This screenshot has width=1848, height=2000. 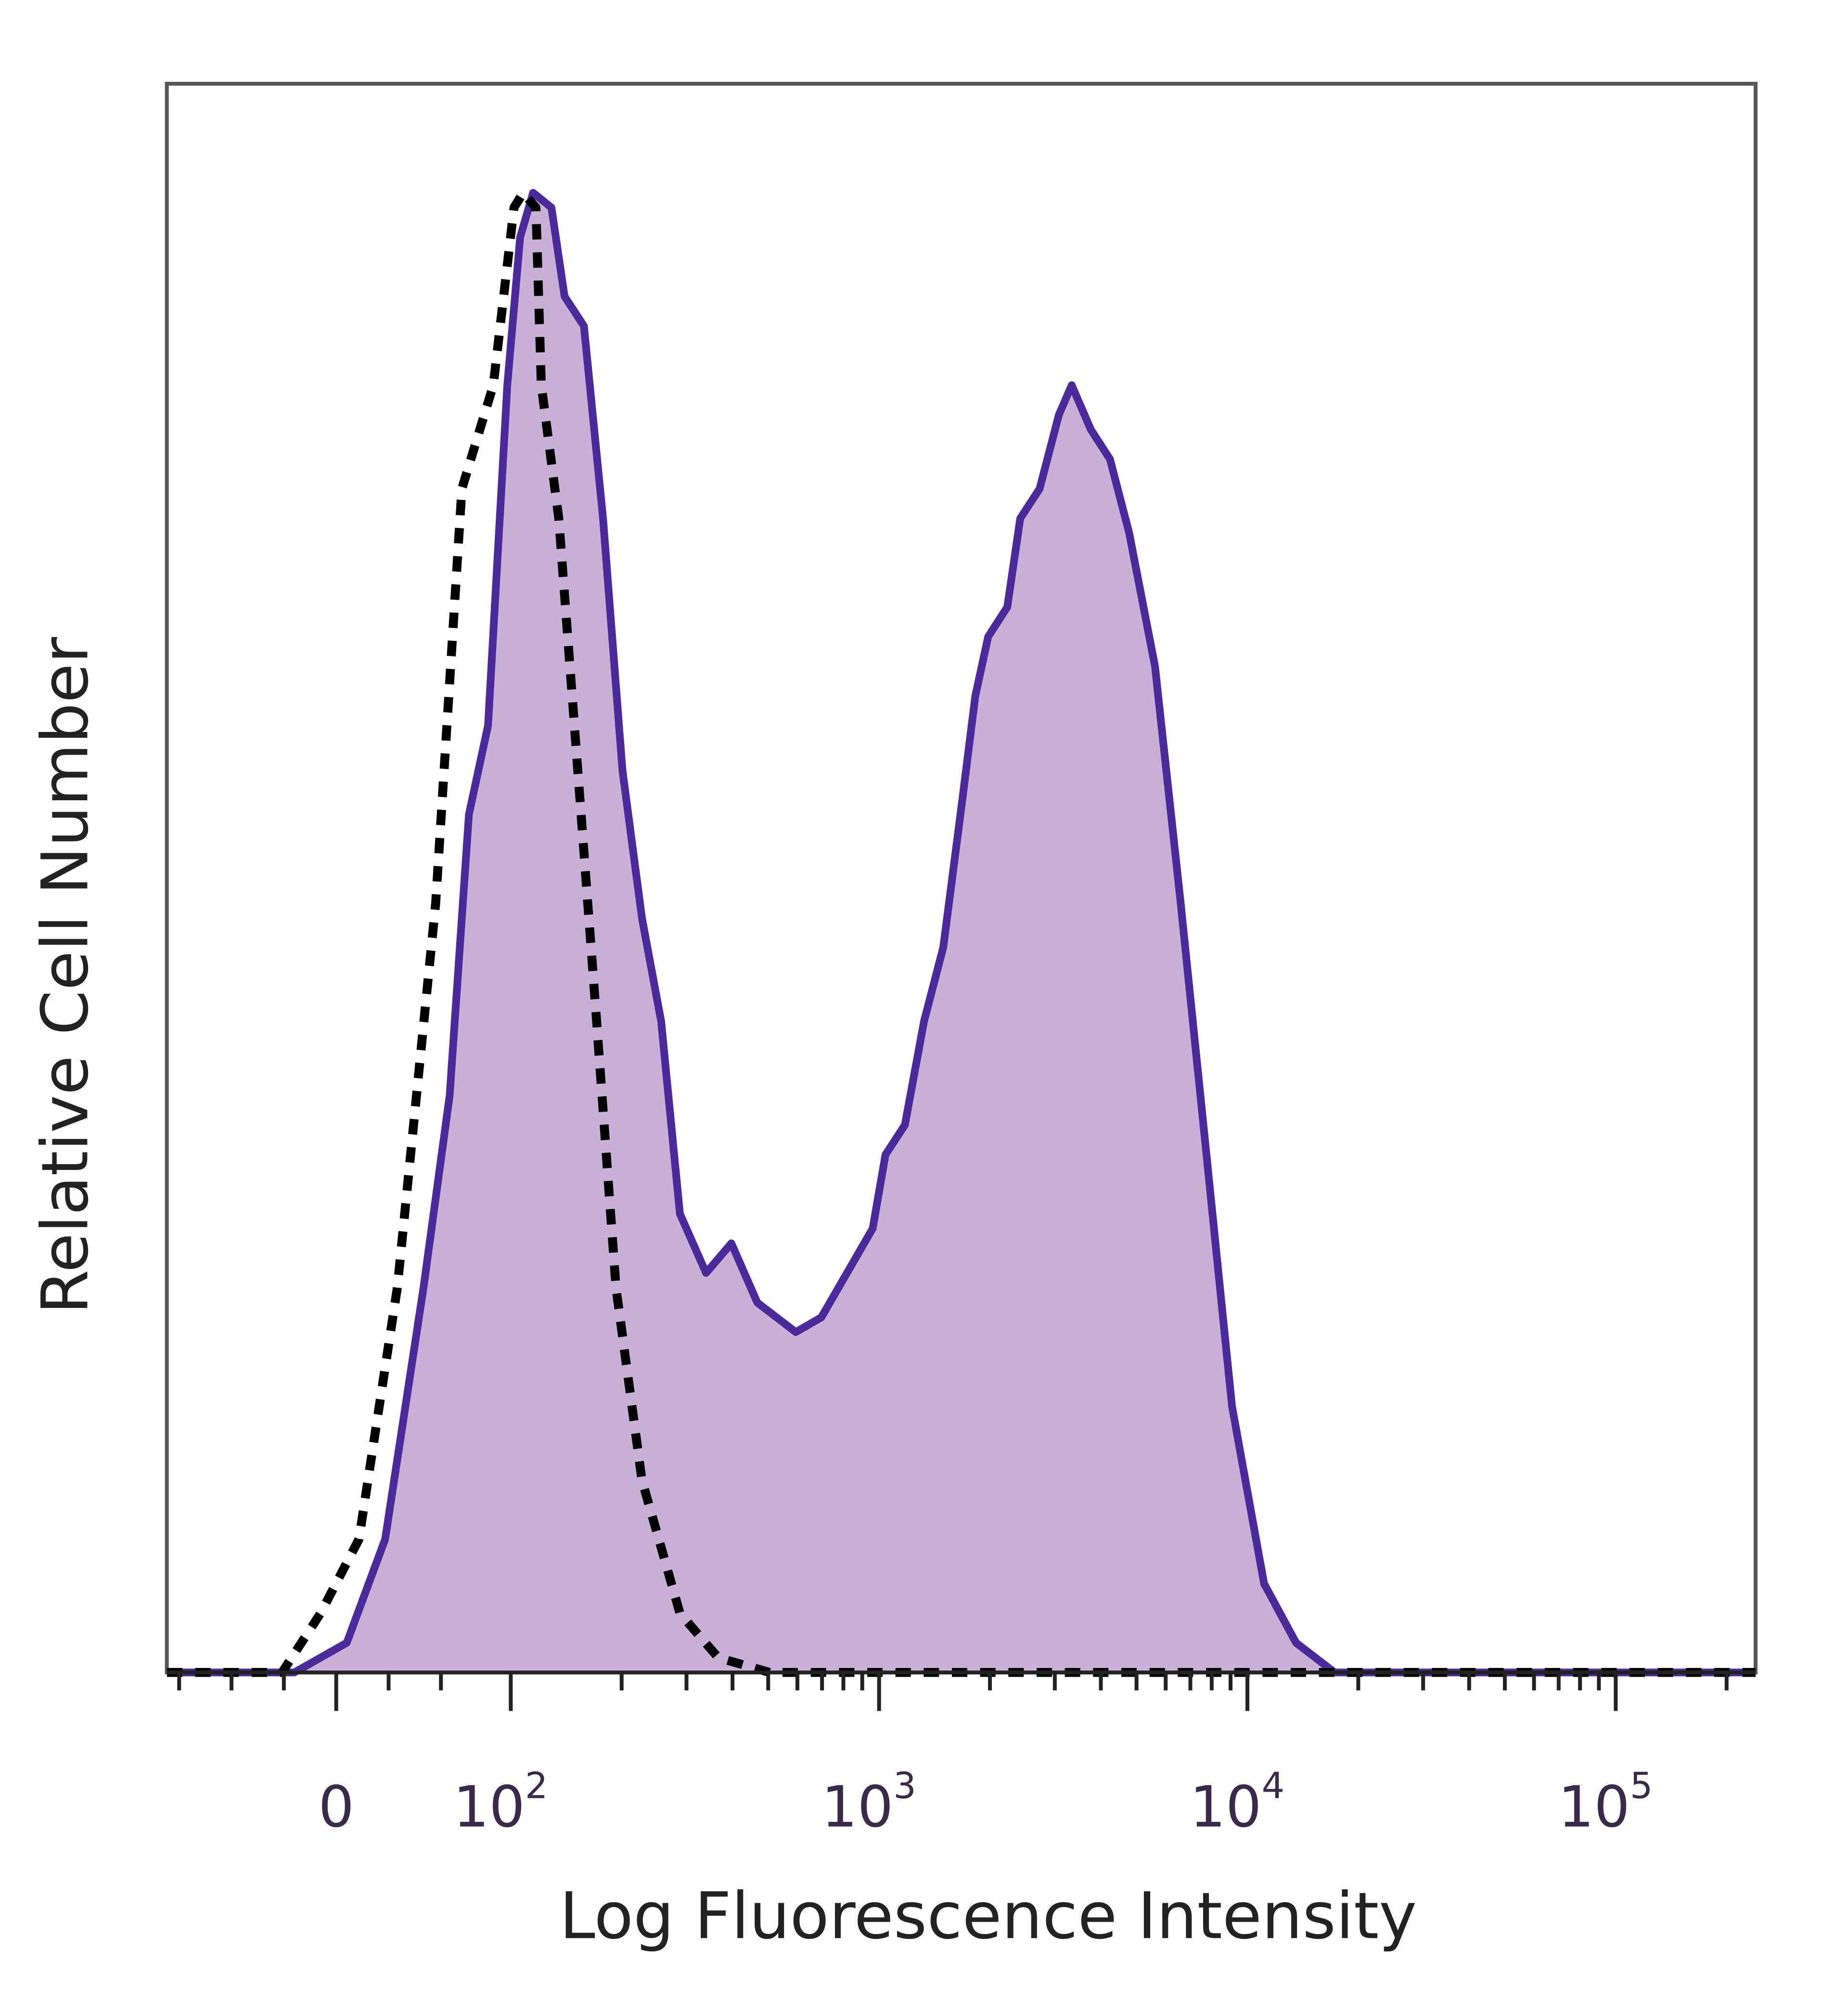 What do you see at coordinates (904, 1786) in the screenshot?
I see `x-tick-exponent: 3` at bounding box center [904, 1786].